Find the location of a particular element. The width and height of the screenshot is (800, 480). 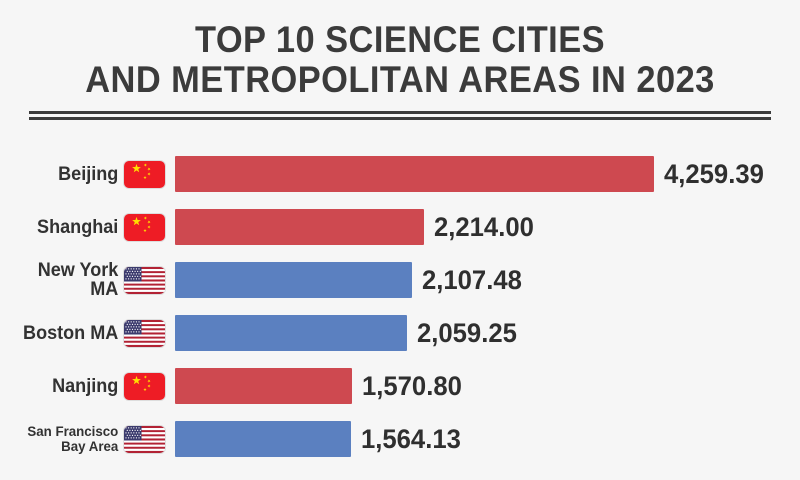

title-divider is located at coordinates (400, 115).